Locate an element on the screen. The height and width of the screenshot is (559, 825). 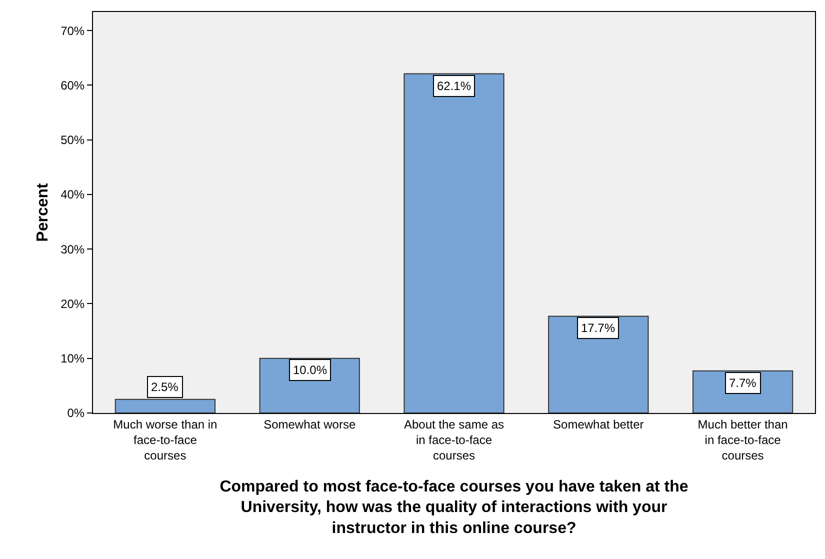
x-tick-label: Much worse than in face-to-face courses is located at coordinates (165, 440).